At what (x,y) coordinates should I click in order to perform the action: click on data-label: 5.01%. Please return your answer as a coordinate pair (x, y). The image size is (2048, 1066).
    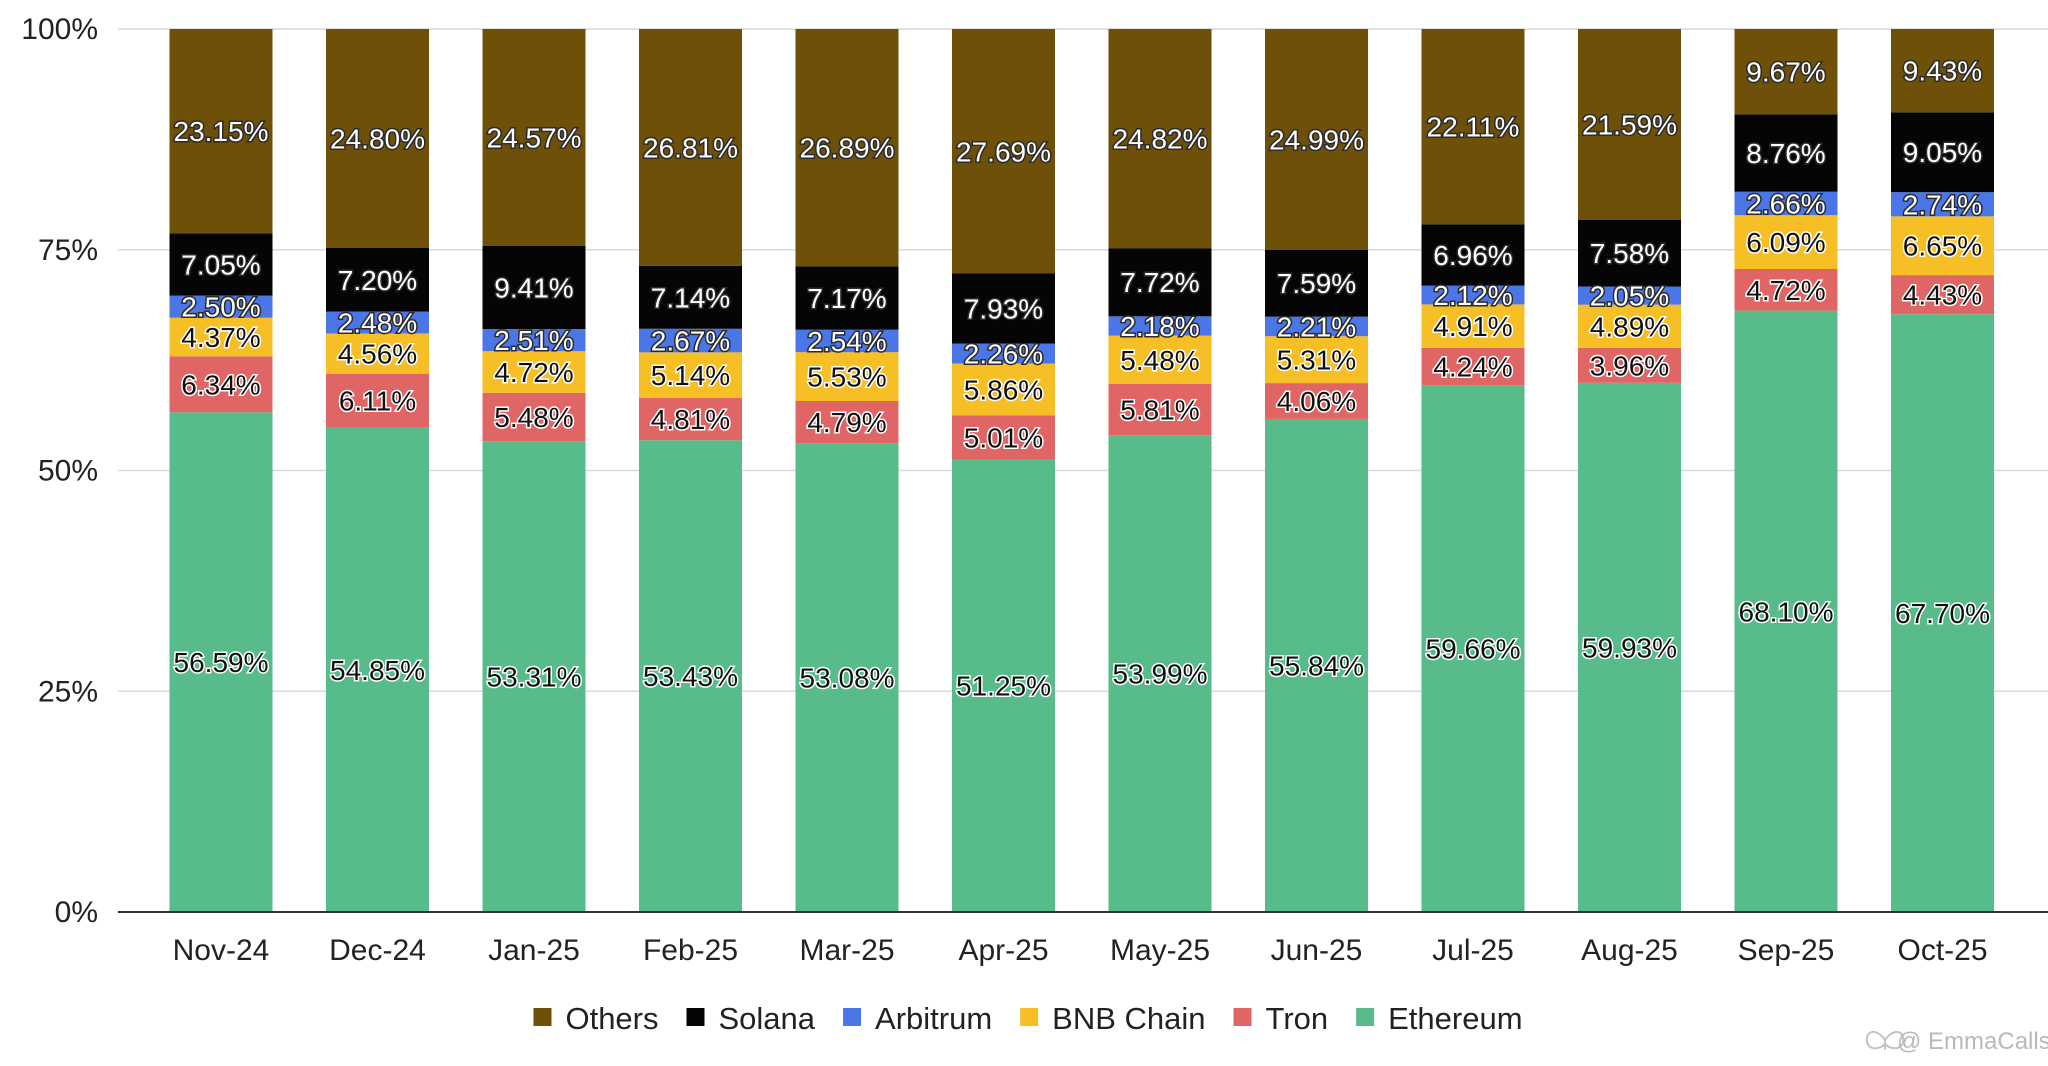
    Looking at the image, I should click on (1003, 437).